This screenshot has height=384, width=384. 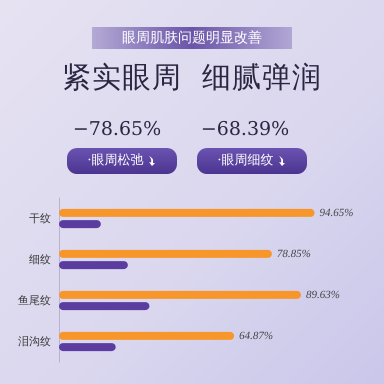 What do you see at coordinates (192, 38) in the screenshot?
I see `chart-subtitle: 眼周肌肤问题明显改善` at bounding box center [192, 38].